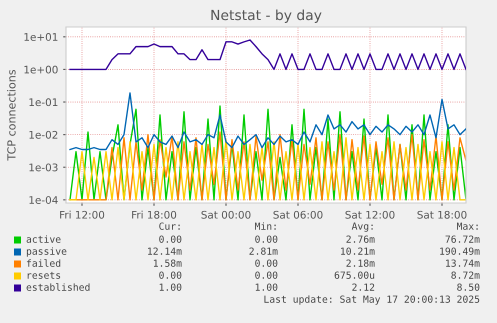 This screenshot has height=323, width=497. I want to click on text: Last update: Sat May 17 20:00:13 2025, so click(372, 300).